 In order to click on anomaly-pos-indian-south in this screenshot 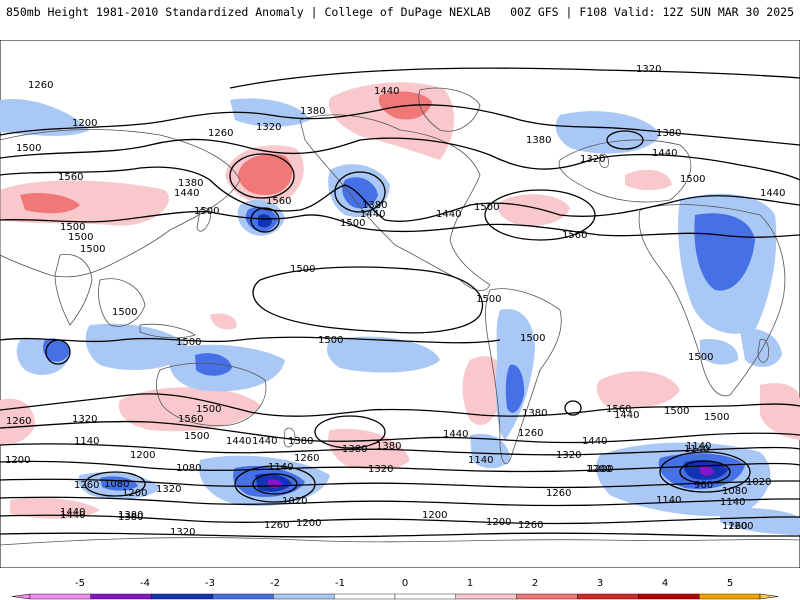, I will do `click(780, 411)`.